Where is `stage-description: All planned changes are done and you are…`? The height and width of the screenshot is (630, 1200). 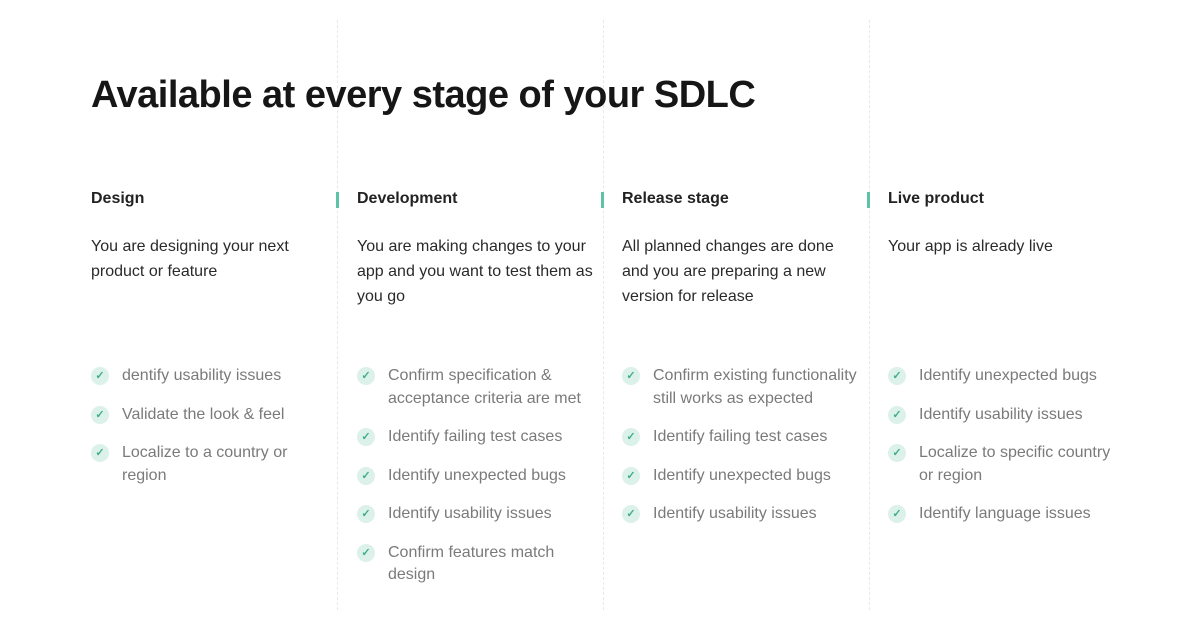 stage-description: All planned changes are done and you are… is located at coordinates (728, 271).